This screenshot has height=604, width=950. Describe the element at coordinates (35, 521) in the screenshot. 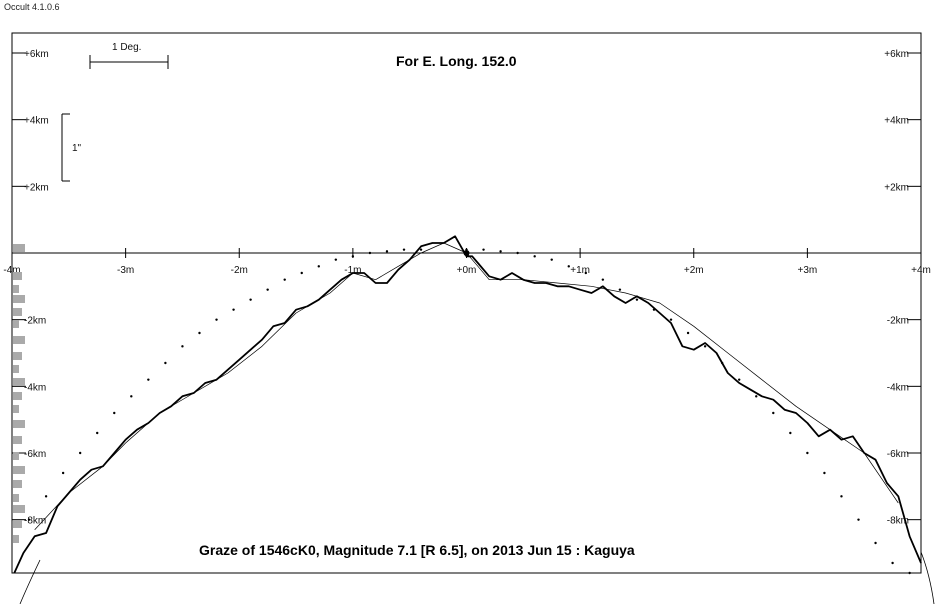

I see `y-tick-label-left: -8km` at that location.